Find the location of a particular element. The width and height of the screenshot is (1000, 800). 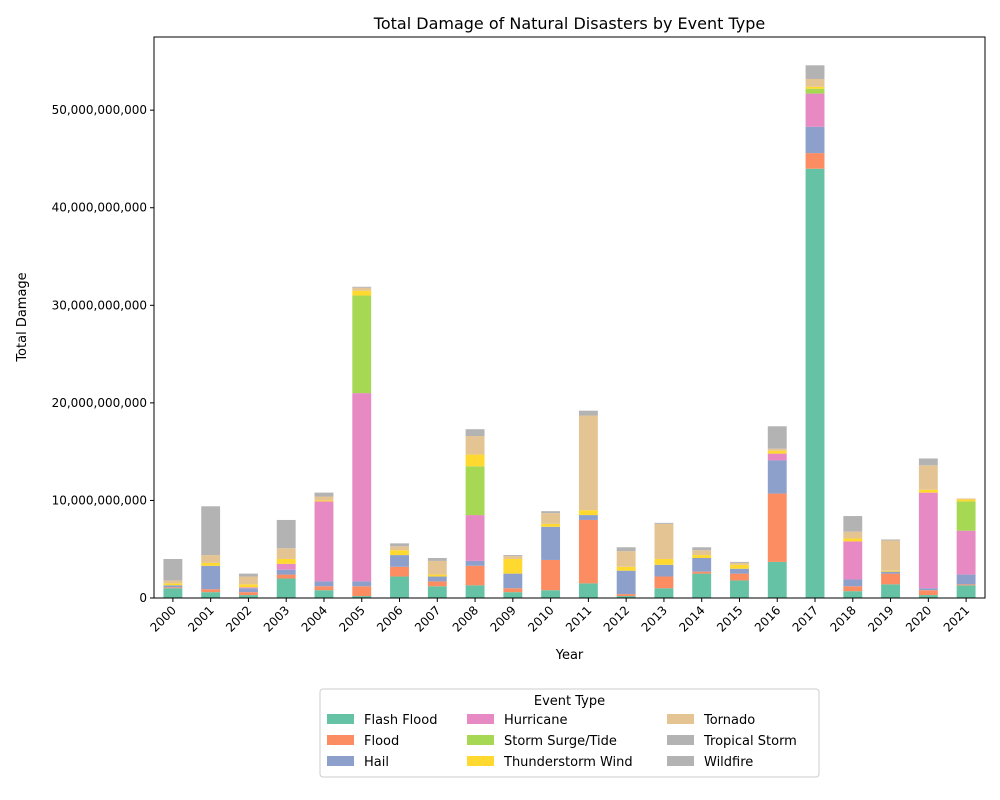

legend-label: Flash Flood is located at coordinates (400, 720).